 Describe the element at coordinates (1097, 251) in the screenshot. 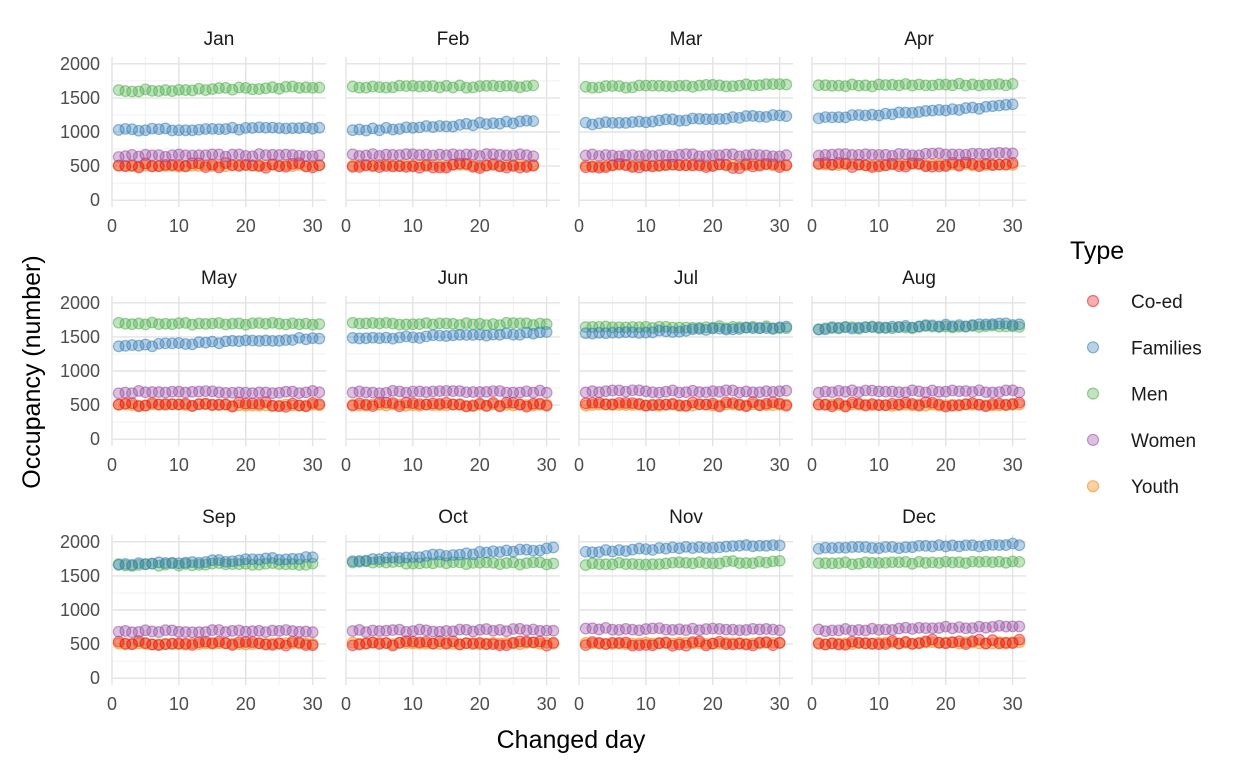

I see `legend-title: Type` at that location.